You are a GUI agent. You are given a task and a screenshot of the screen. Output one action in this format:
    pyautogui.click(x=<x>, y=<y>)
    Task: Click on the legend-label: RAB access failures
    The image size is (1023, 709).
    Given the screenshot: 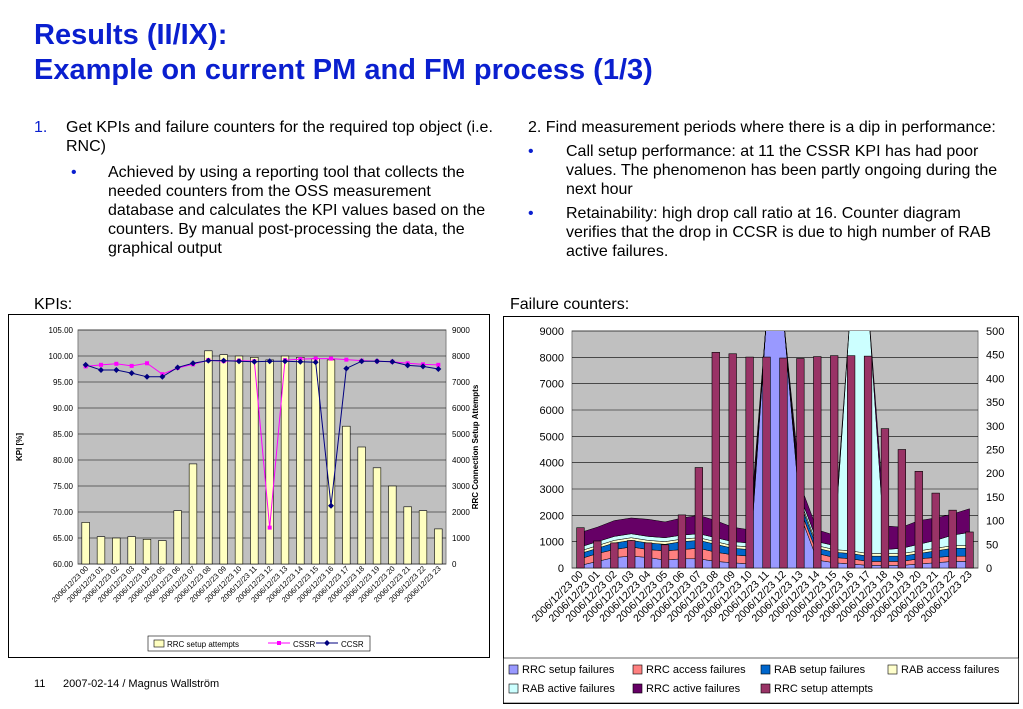 What is the action you would take?
    pyautogui.click(x=950, y=670)
    